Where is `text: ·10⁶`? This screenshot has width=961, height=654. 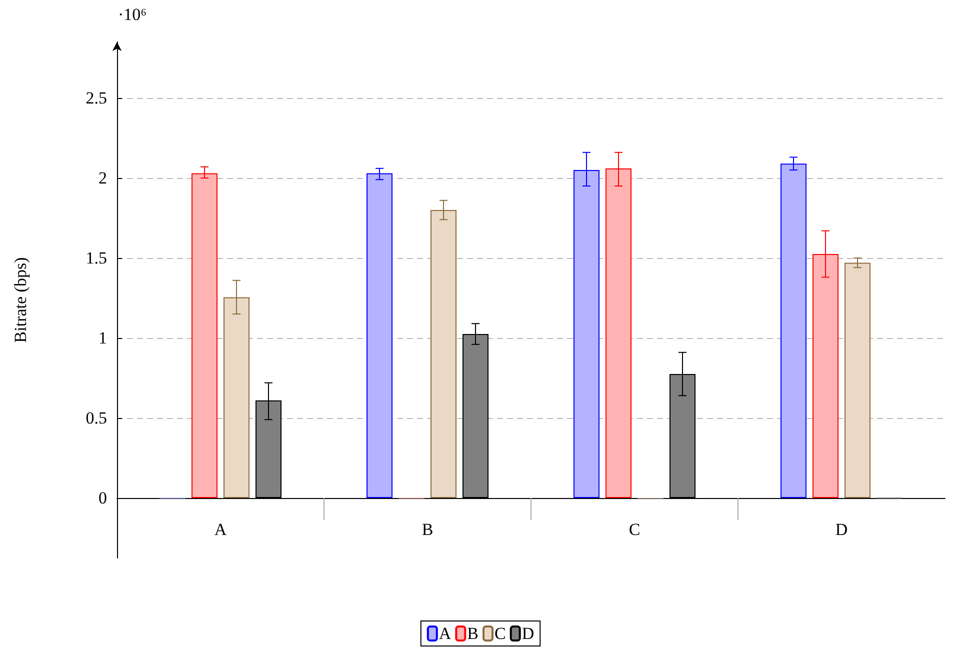
text: ·10⁶ is located at coordinates (132, 14).